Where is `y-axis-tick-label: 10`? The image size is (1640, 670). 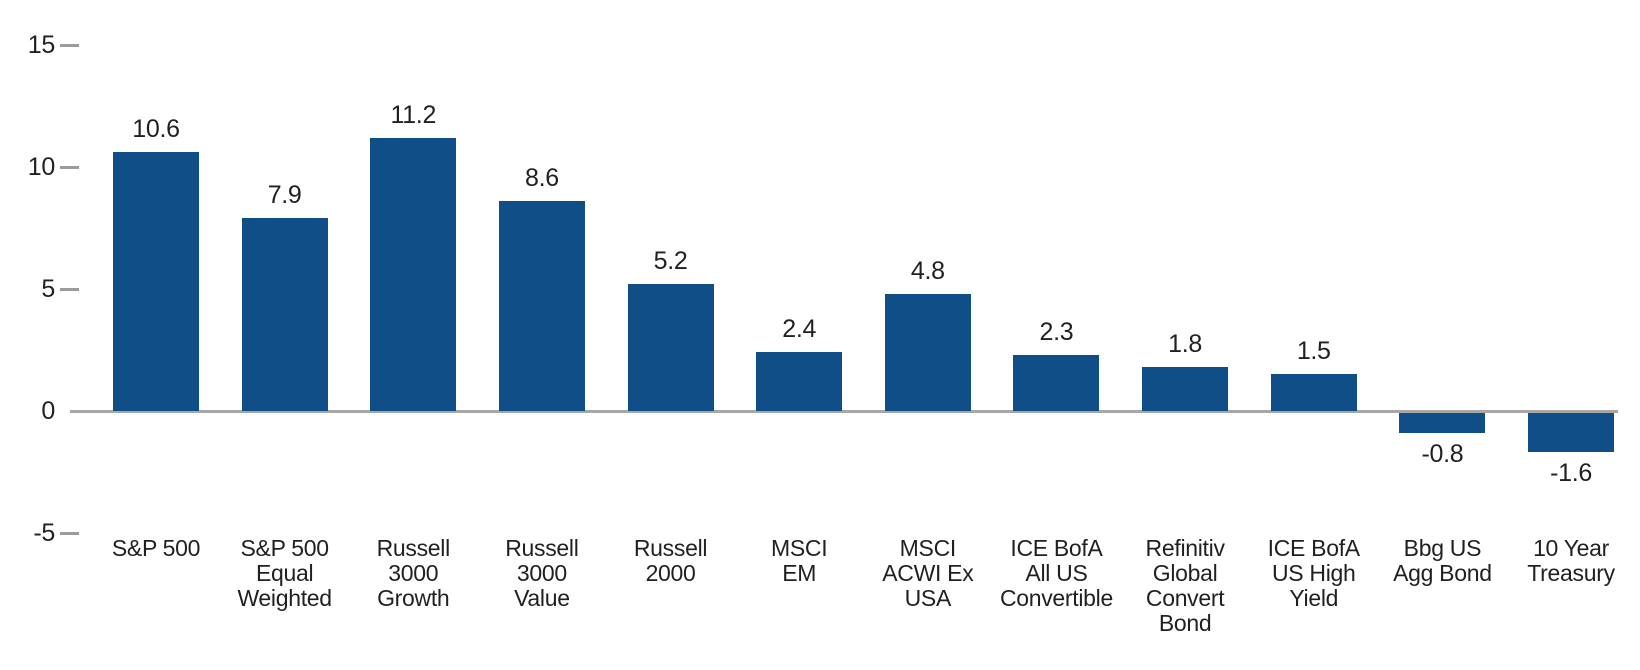 y-axis-tick-label: 10 is located at coordinates (41, 167).